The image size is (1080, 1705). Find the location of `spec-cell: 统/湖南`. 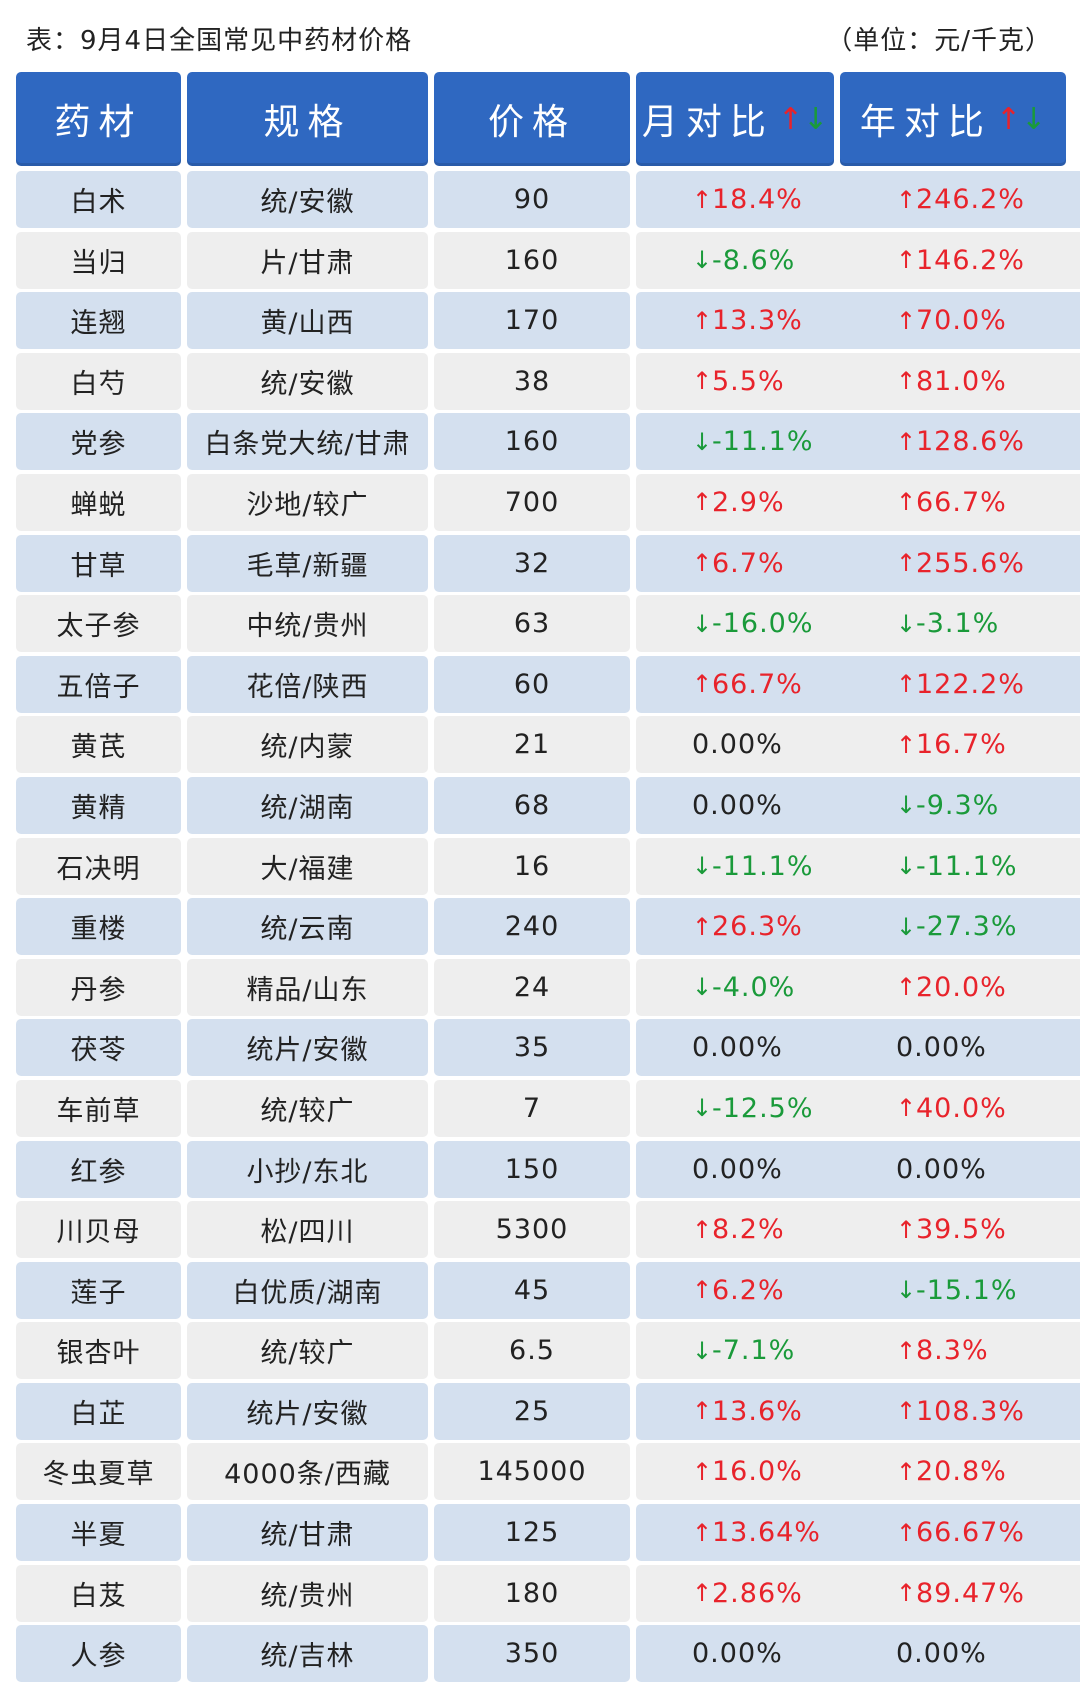

spec-cell: 统/湖南 is located at coordinates (307, 805).